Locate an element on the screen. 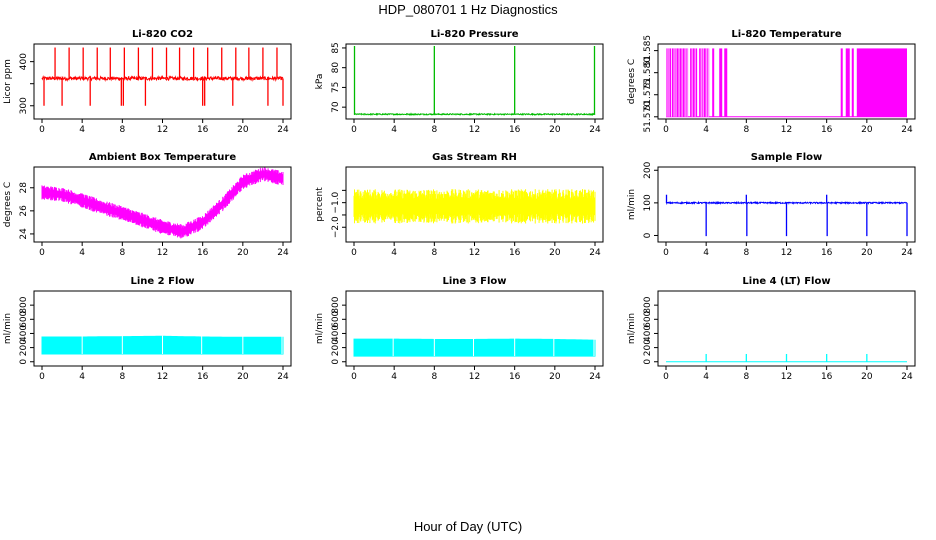 The image size is (936, 540). panel-title: Li-820 Pressure is located at coordinates (474, 34).